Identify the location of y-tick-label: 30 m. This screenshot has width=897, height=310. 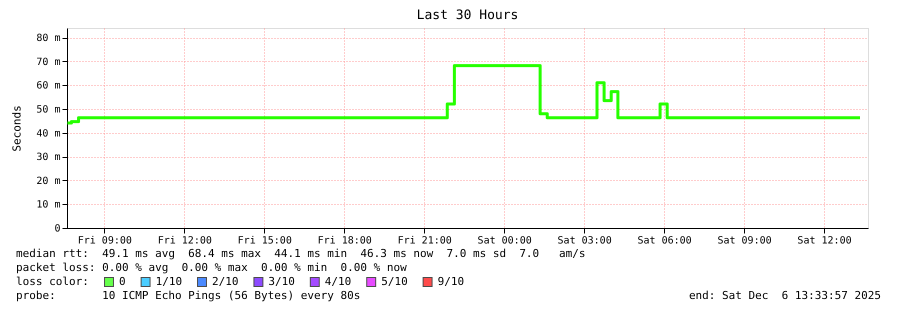
(48, 158).